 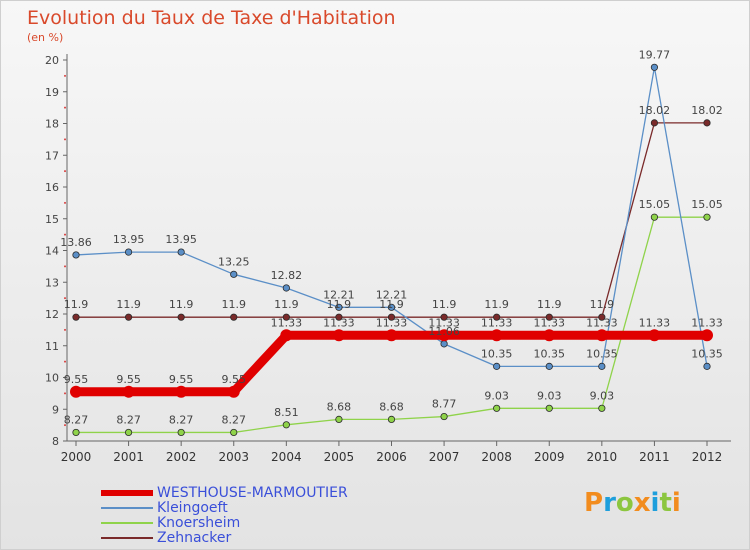 I want to click on legend-label-zehnacker: Zehnacker, so click(x=194, y=538).